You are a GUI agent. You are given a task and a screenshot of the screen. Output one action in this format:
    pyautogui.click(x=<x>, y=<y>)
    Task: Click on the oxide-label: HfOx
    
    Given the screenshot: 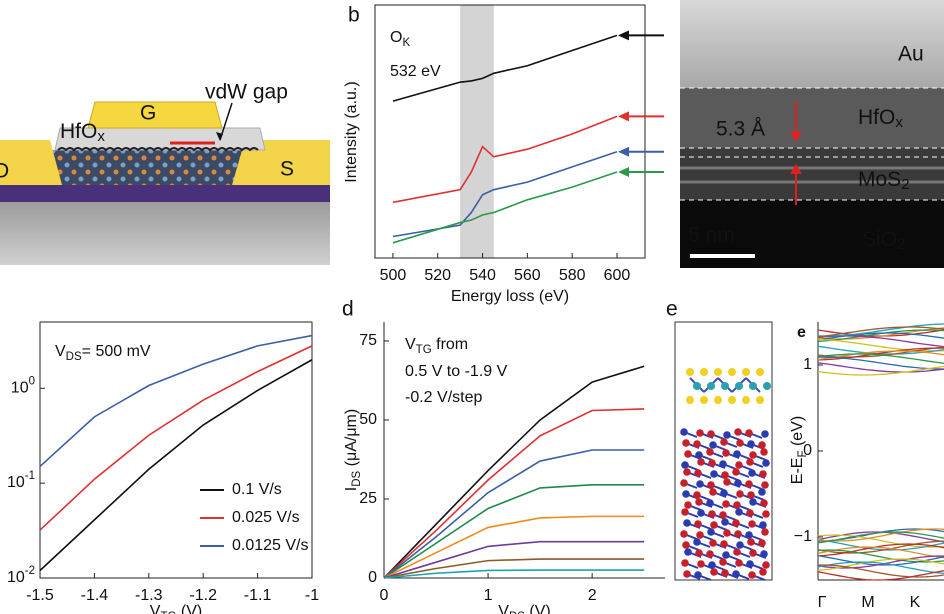 What is the action you would take?
    pyautogui.click(x=82, y=132)
    